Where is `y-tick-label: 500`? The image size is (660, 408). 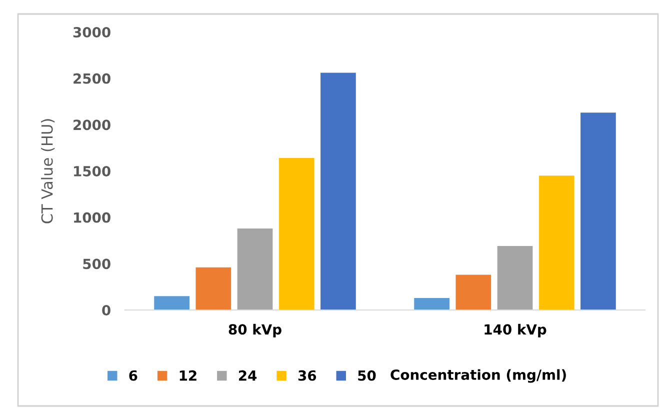 y-tick-label: 500 is located at coordinates (96, 264).